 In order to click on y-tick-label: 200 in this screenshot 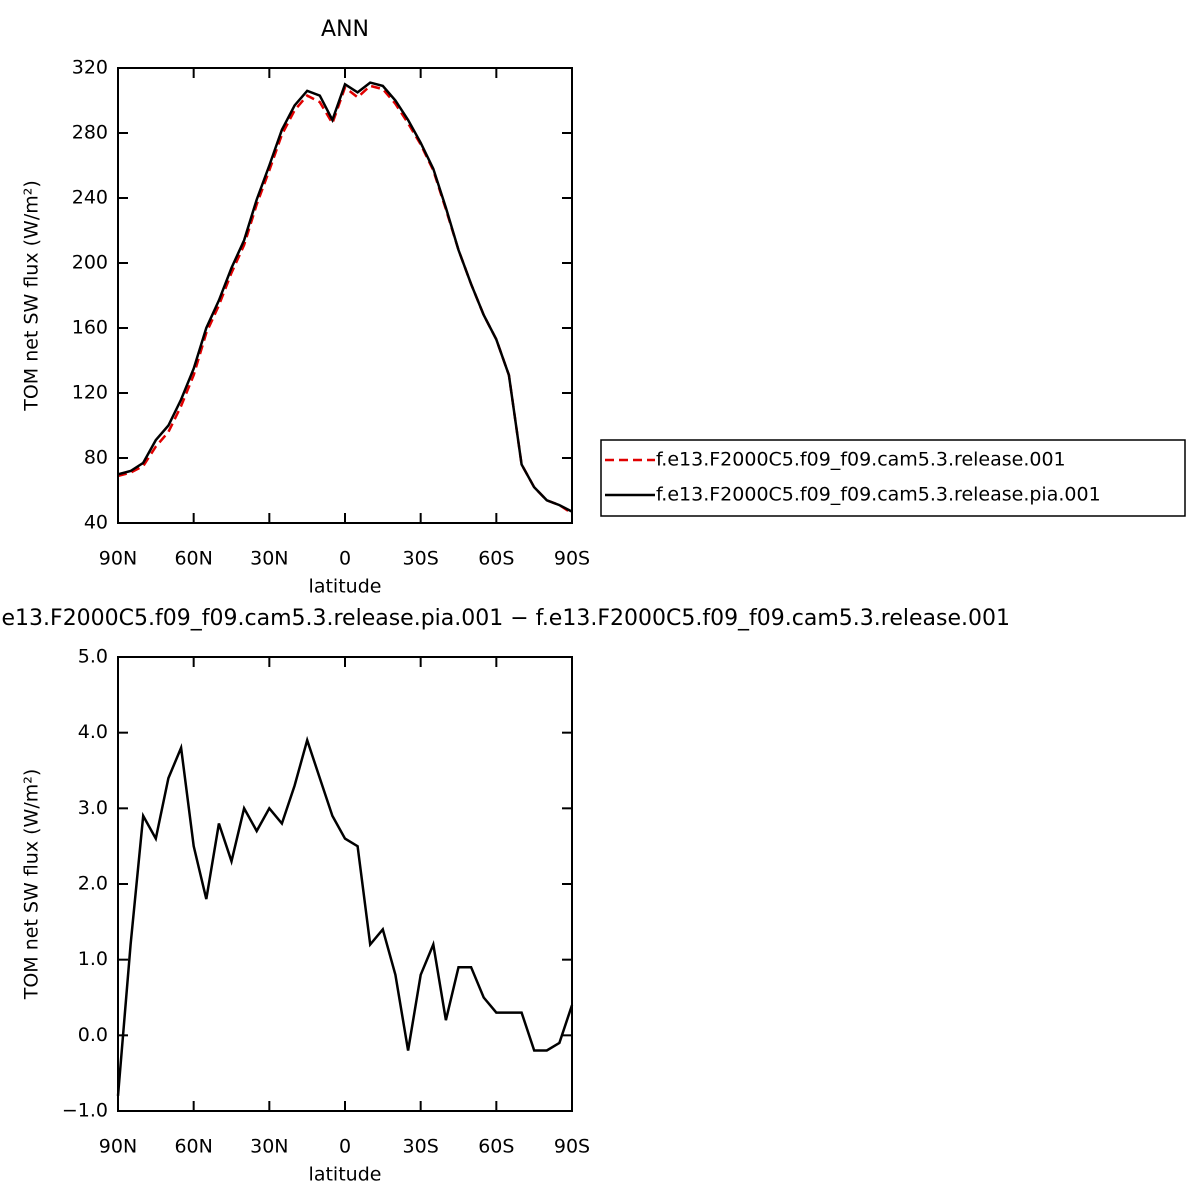, I will do `click(90, 263)`.